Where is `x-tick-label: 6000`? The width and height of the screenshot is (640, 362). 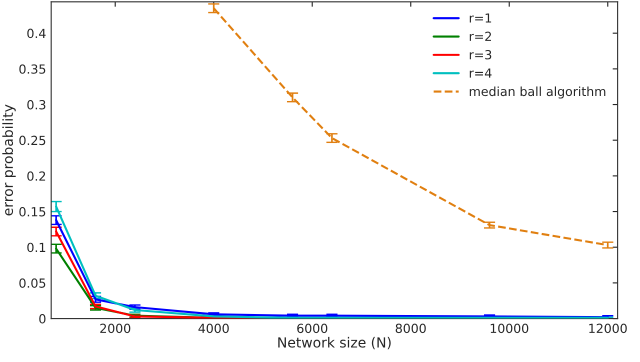 x-tick-label: 6000 is located at coordinates (312, 329).